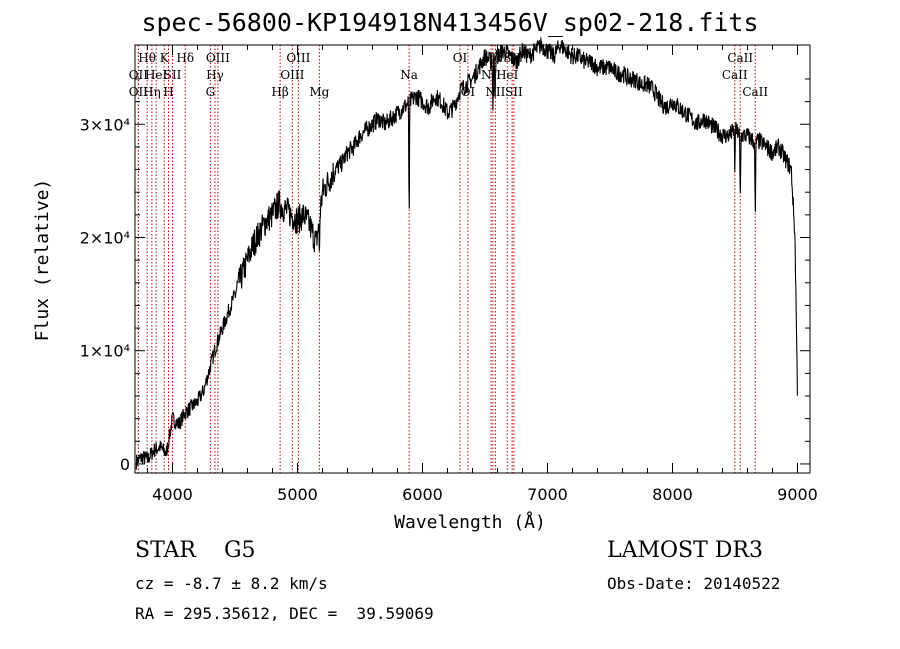  Describe the element at coordinates (231, 583) in the screenshot. I see `redshift-readout: cz = -8.7 ± 8.2 km/s` at that location.